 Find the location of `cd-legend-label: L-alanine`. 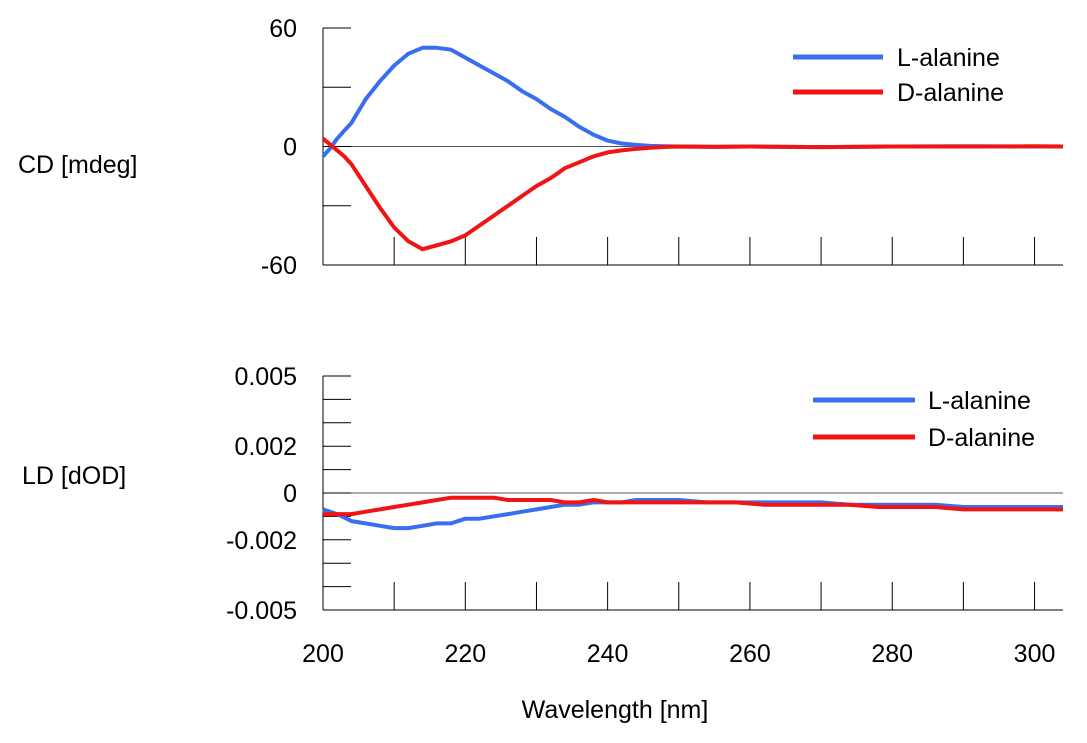

cd-legend-label: L-alanine is located at coordinates (948, 58).